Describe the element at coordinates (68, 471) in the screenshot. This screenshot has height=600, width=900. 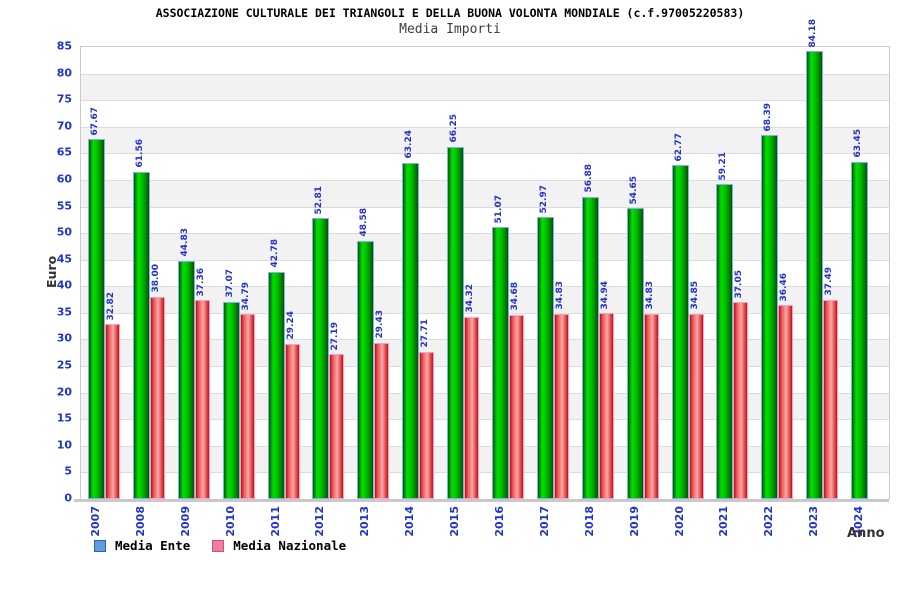
I see `y-tick-label: 5` at that location.